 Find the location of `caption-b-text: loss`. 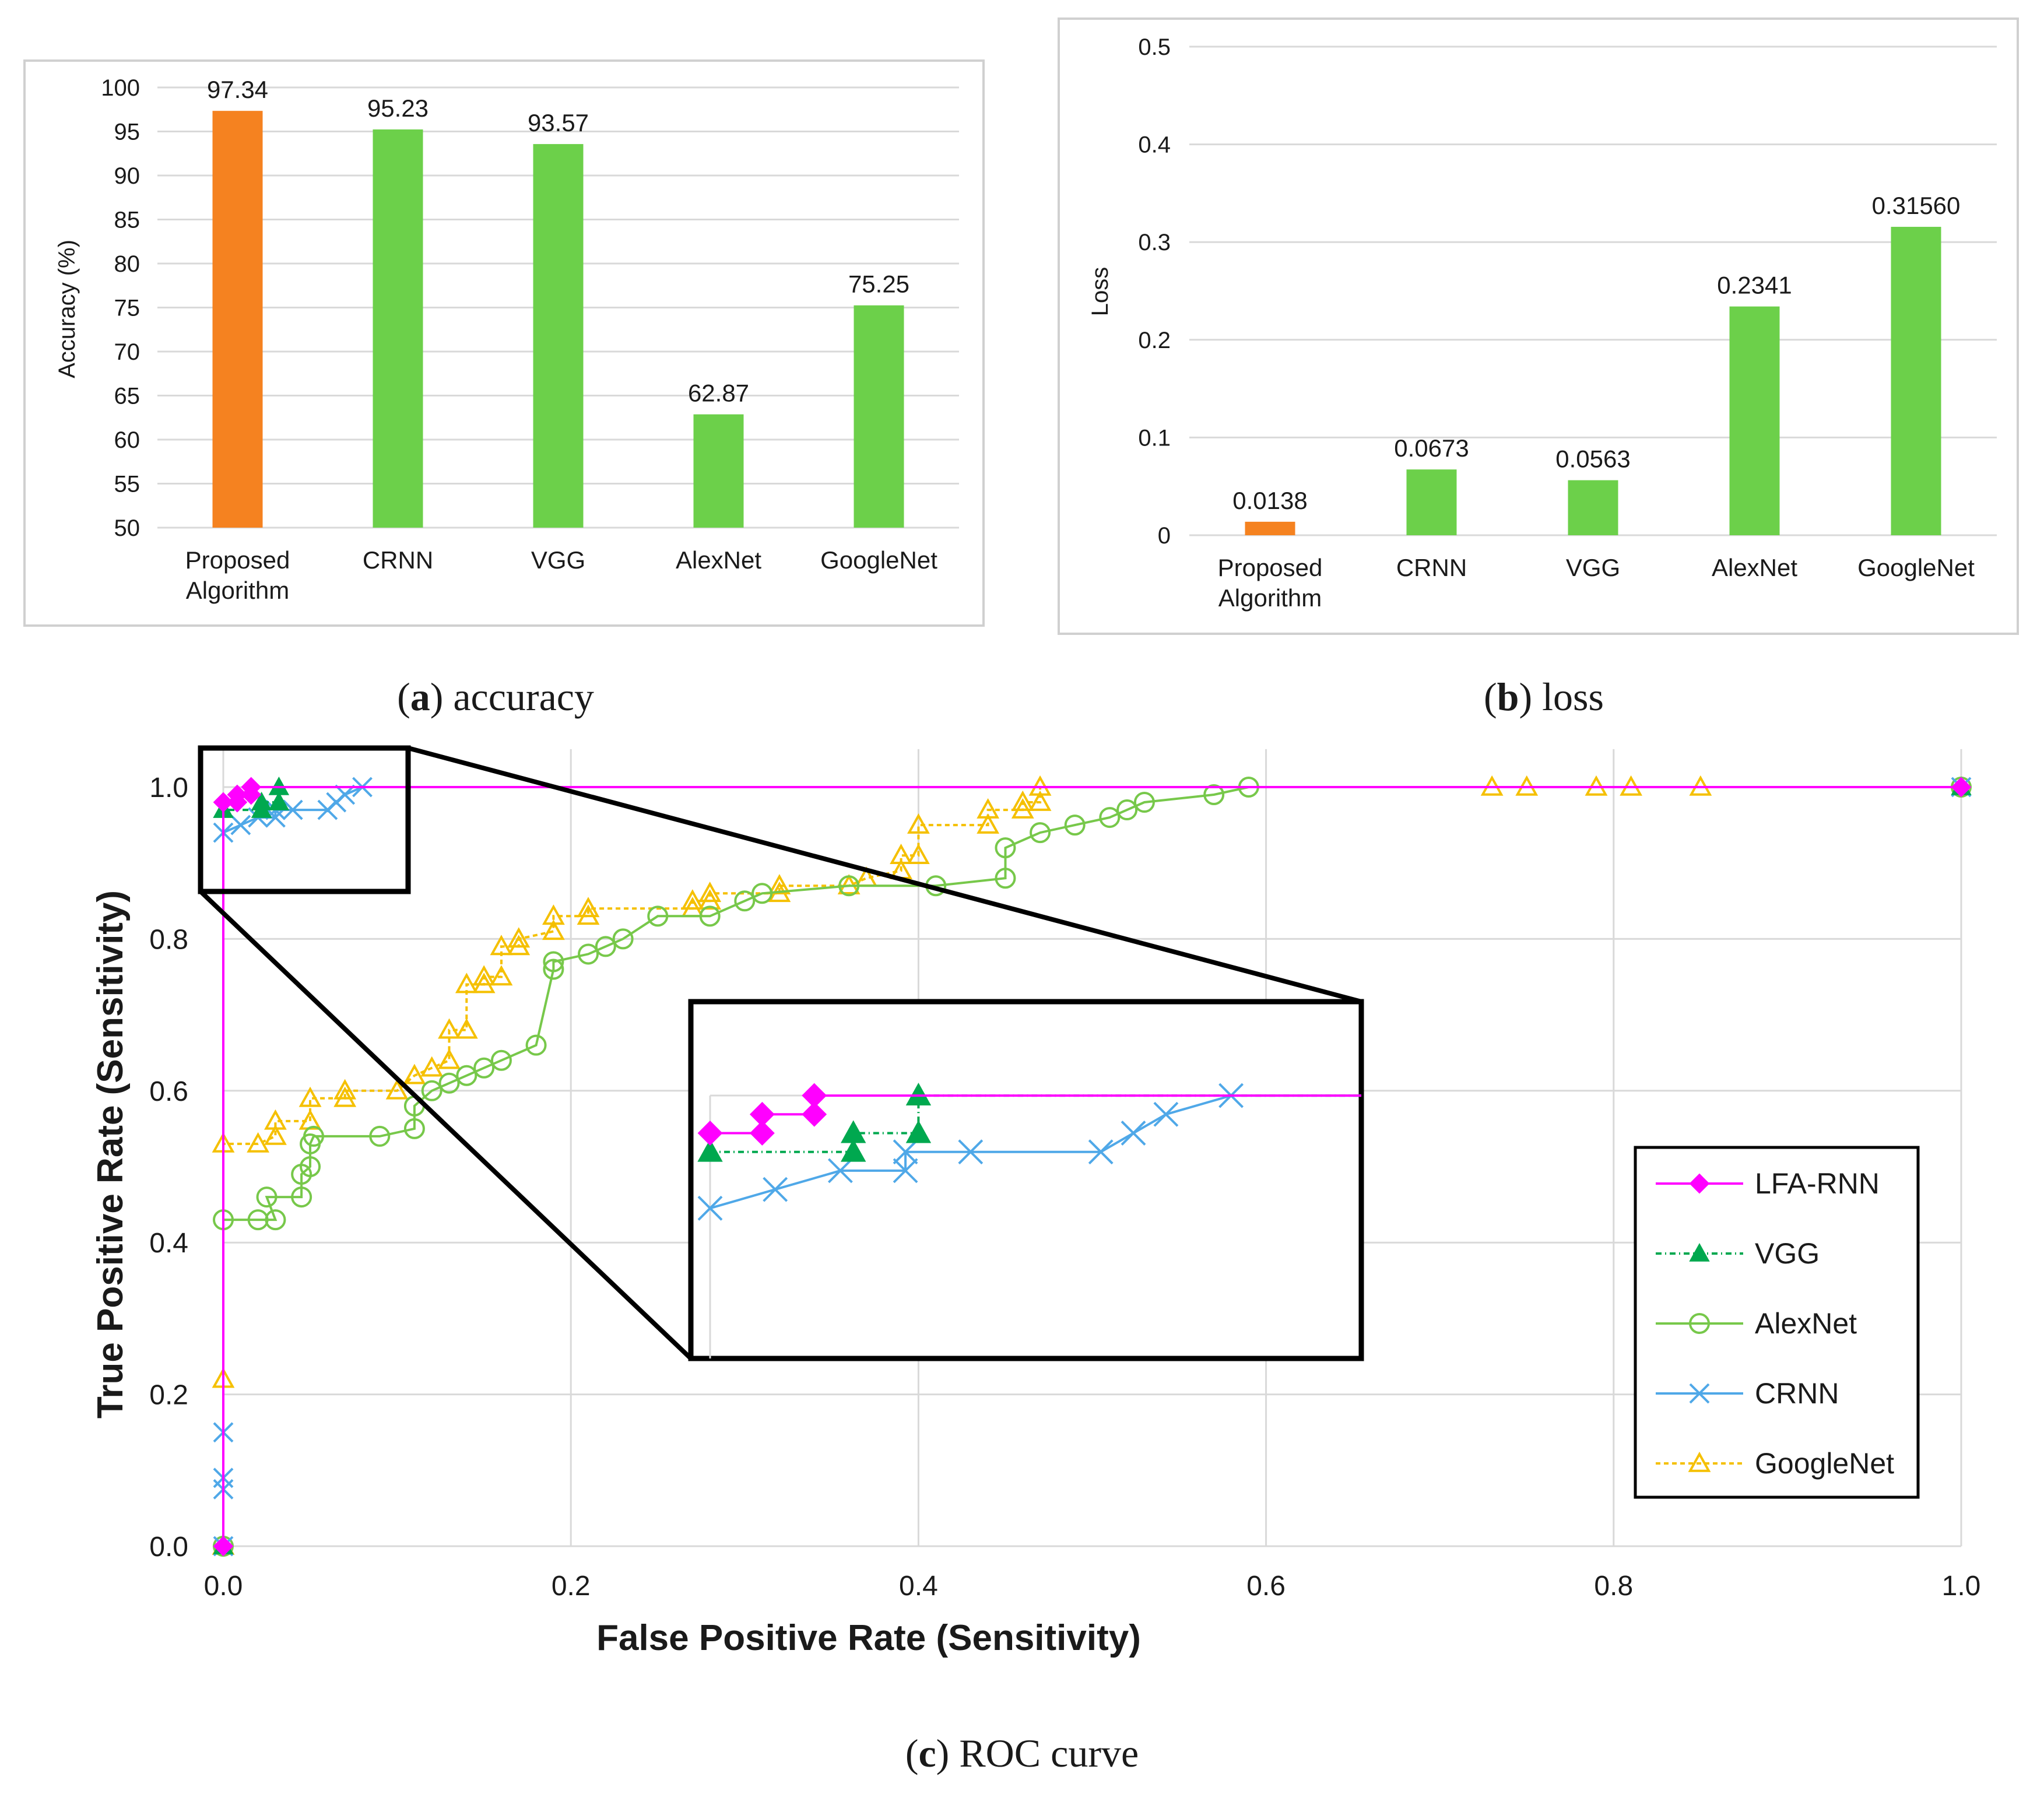

caption-b-text: loss is located at coordinates (1568, 697).